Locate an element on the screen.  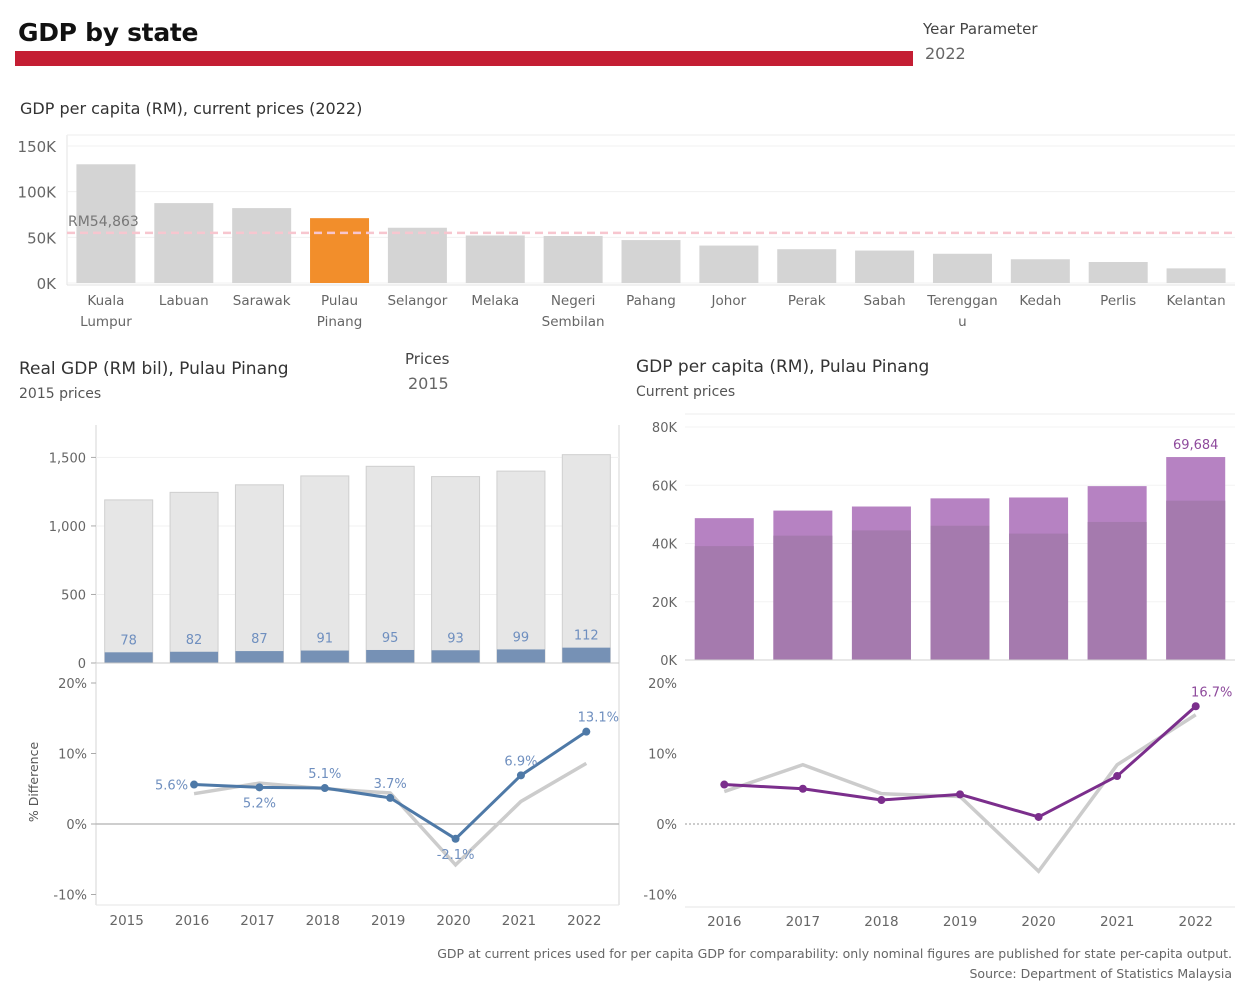
state-category-label: Sarawak is located at coordinates (262, 301).